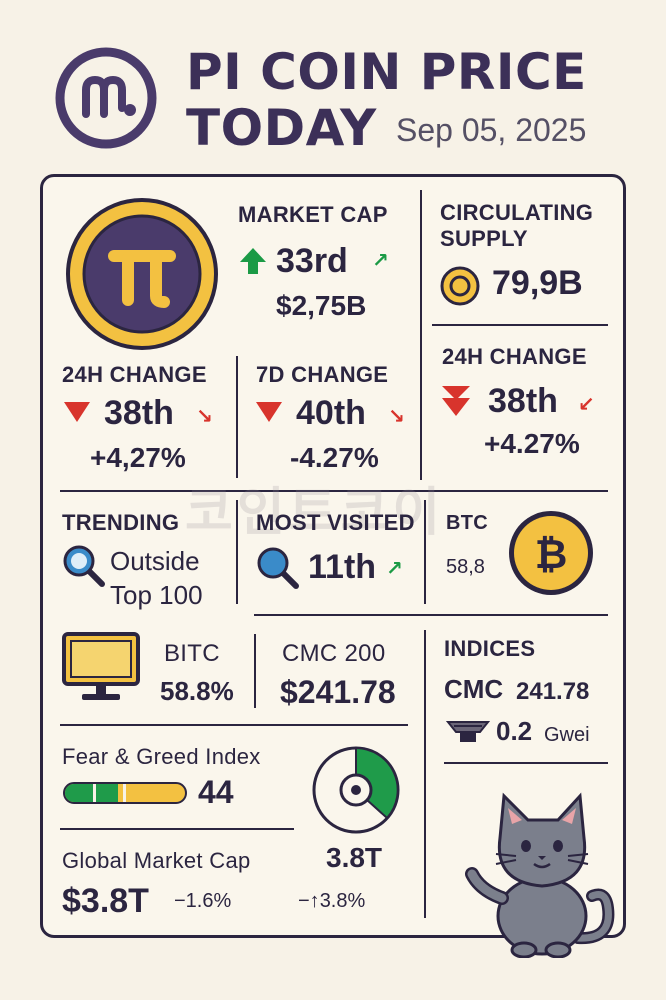 The image size is (666, 1000). I want to click on indices-label: INDICES, so click(490, 648).